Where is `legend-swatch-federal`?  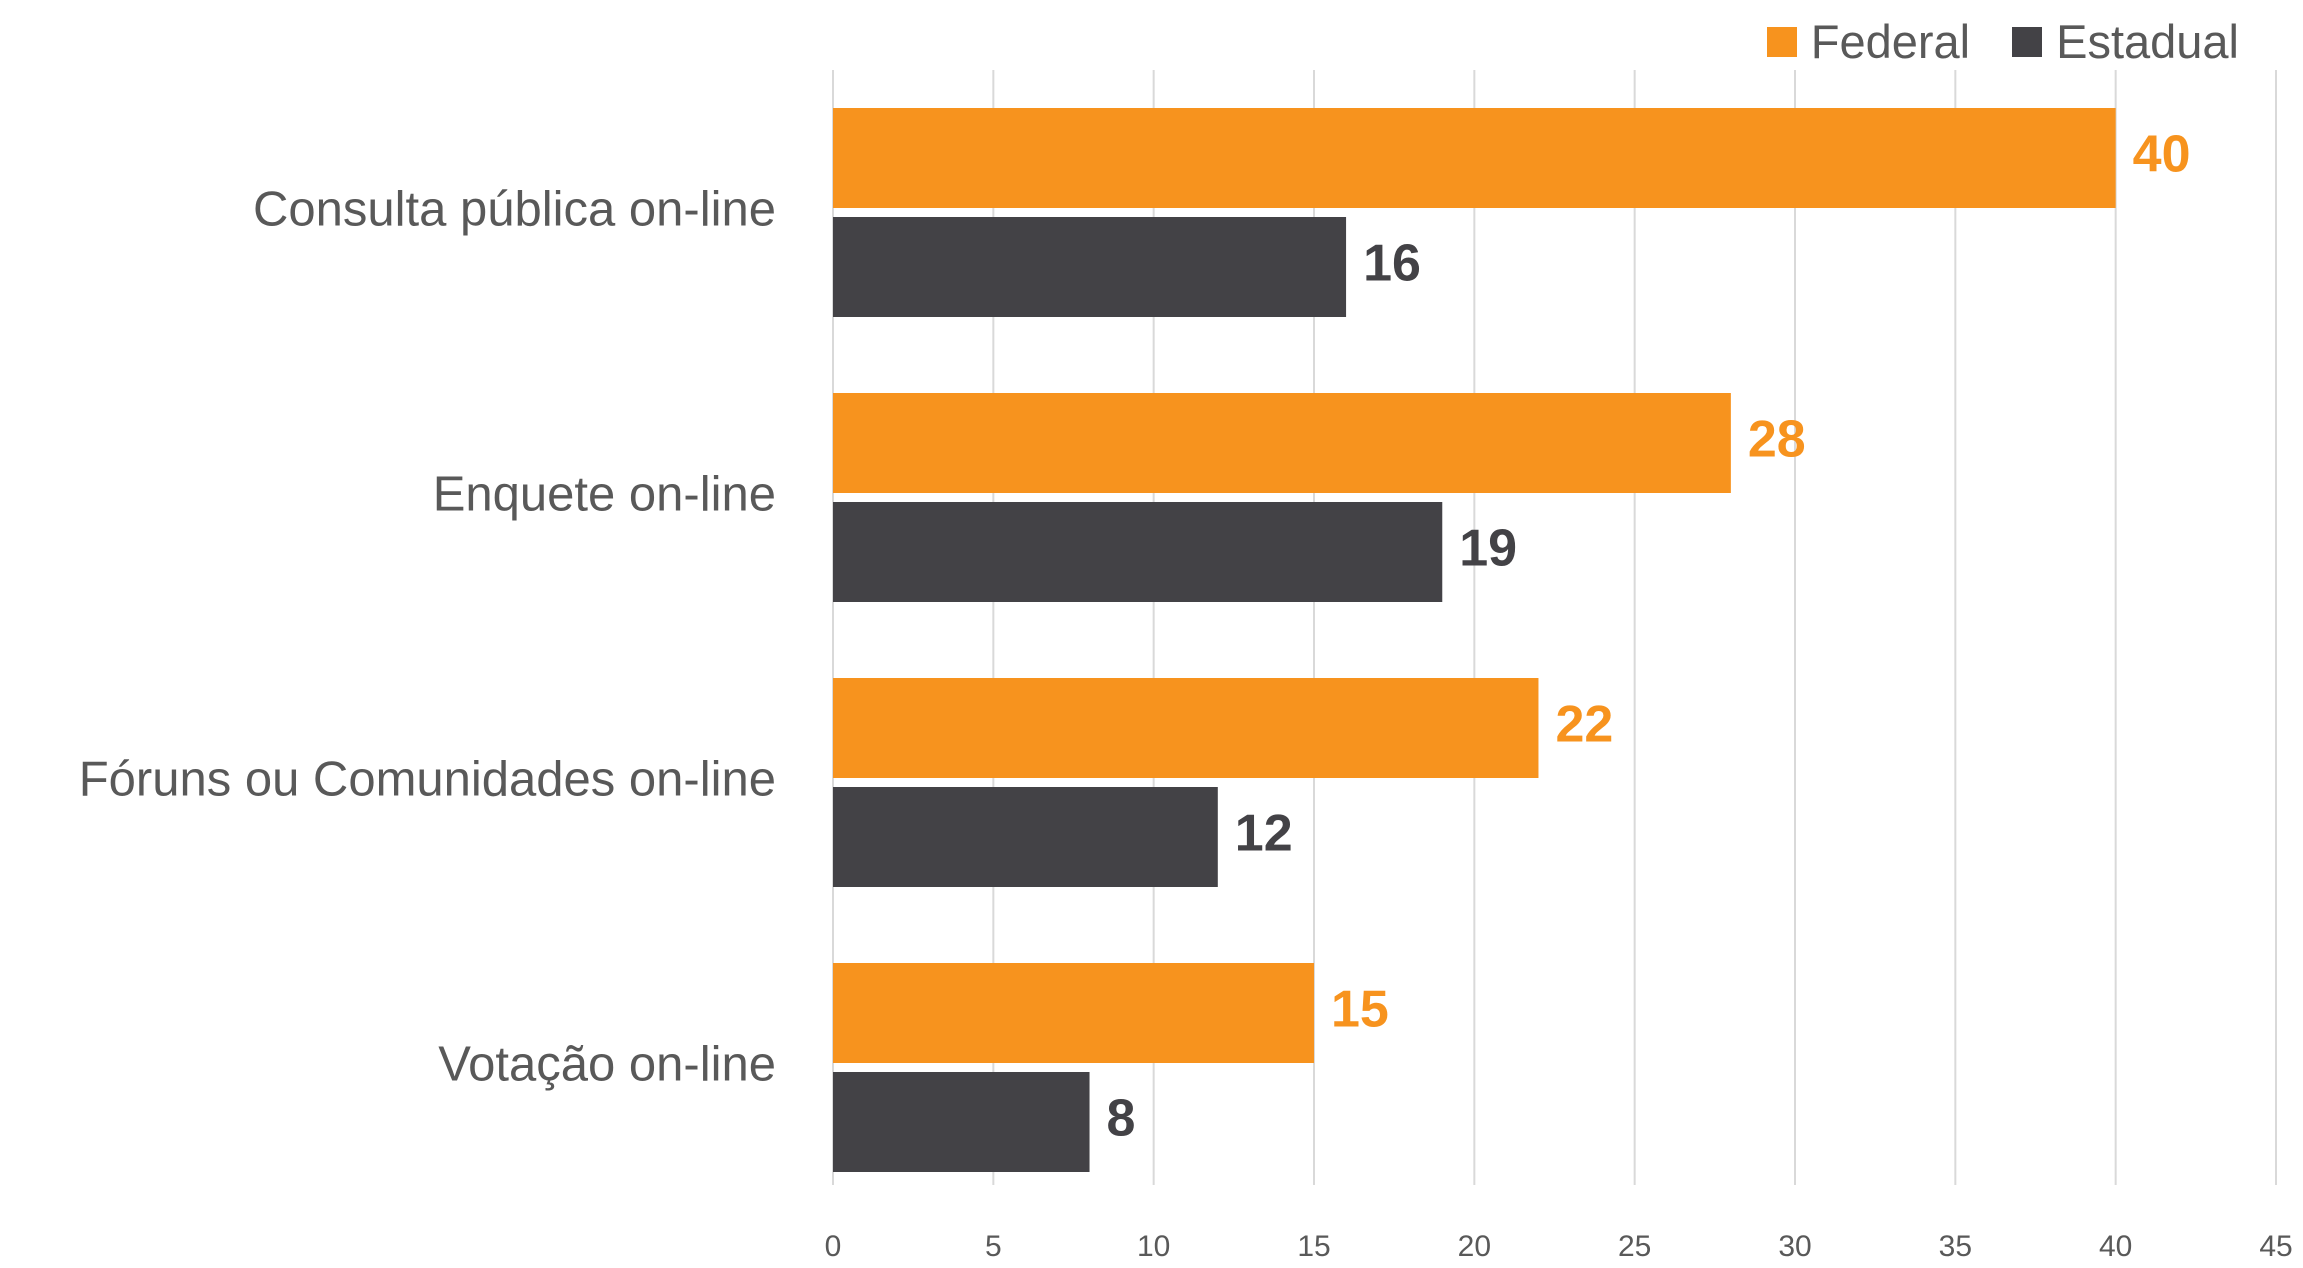 legend-swatch-federal is located at coordinates (1781, 41).